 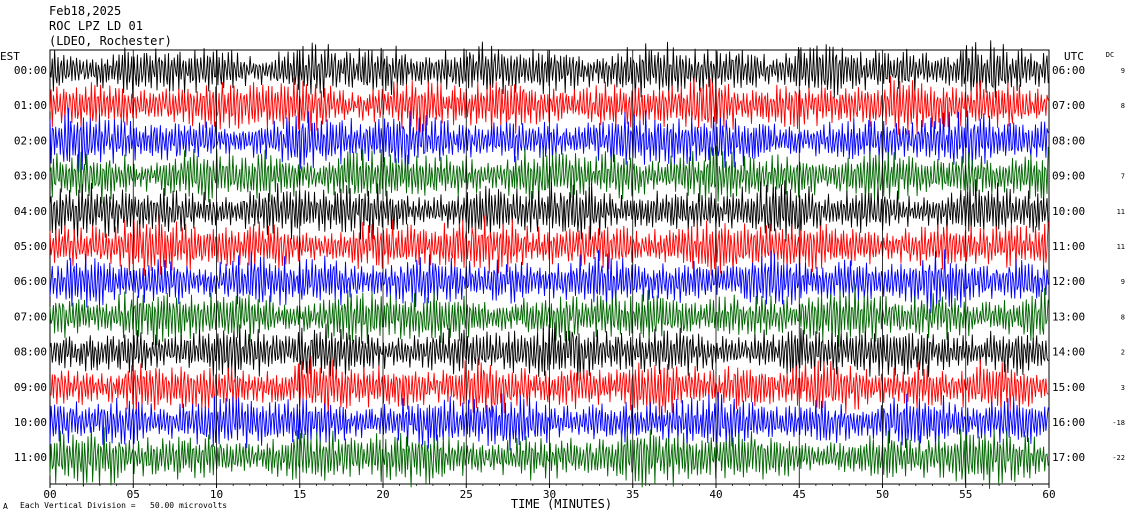 What do you see at coordinates (1068, 70) in the screenshot?
I see `utc-label-0: 06:00` at bounding box center [1068, 70].